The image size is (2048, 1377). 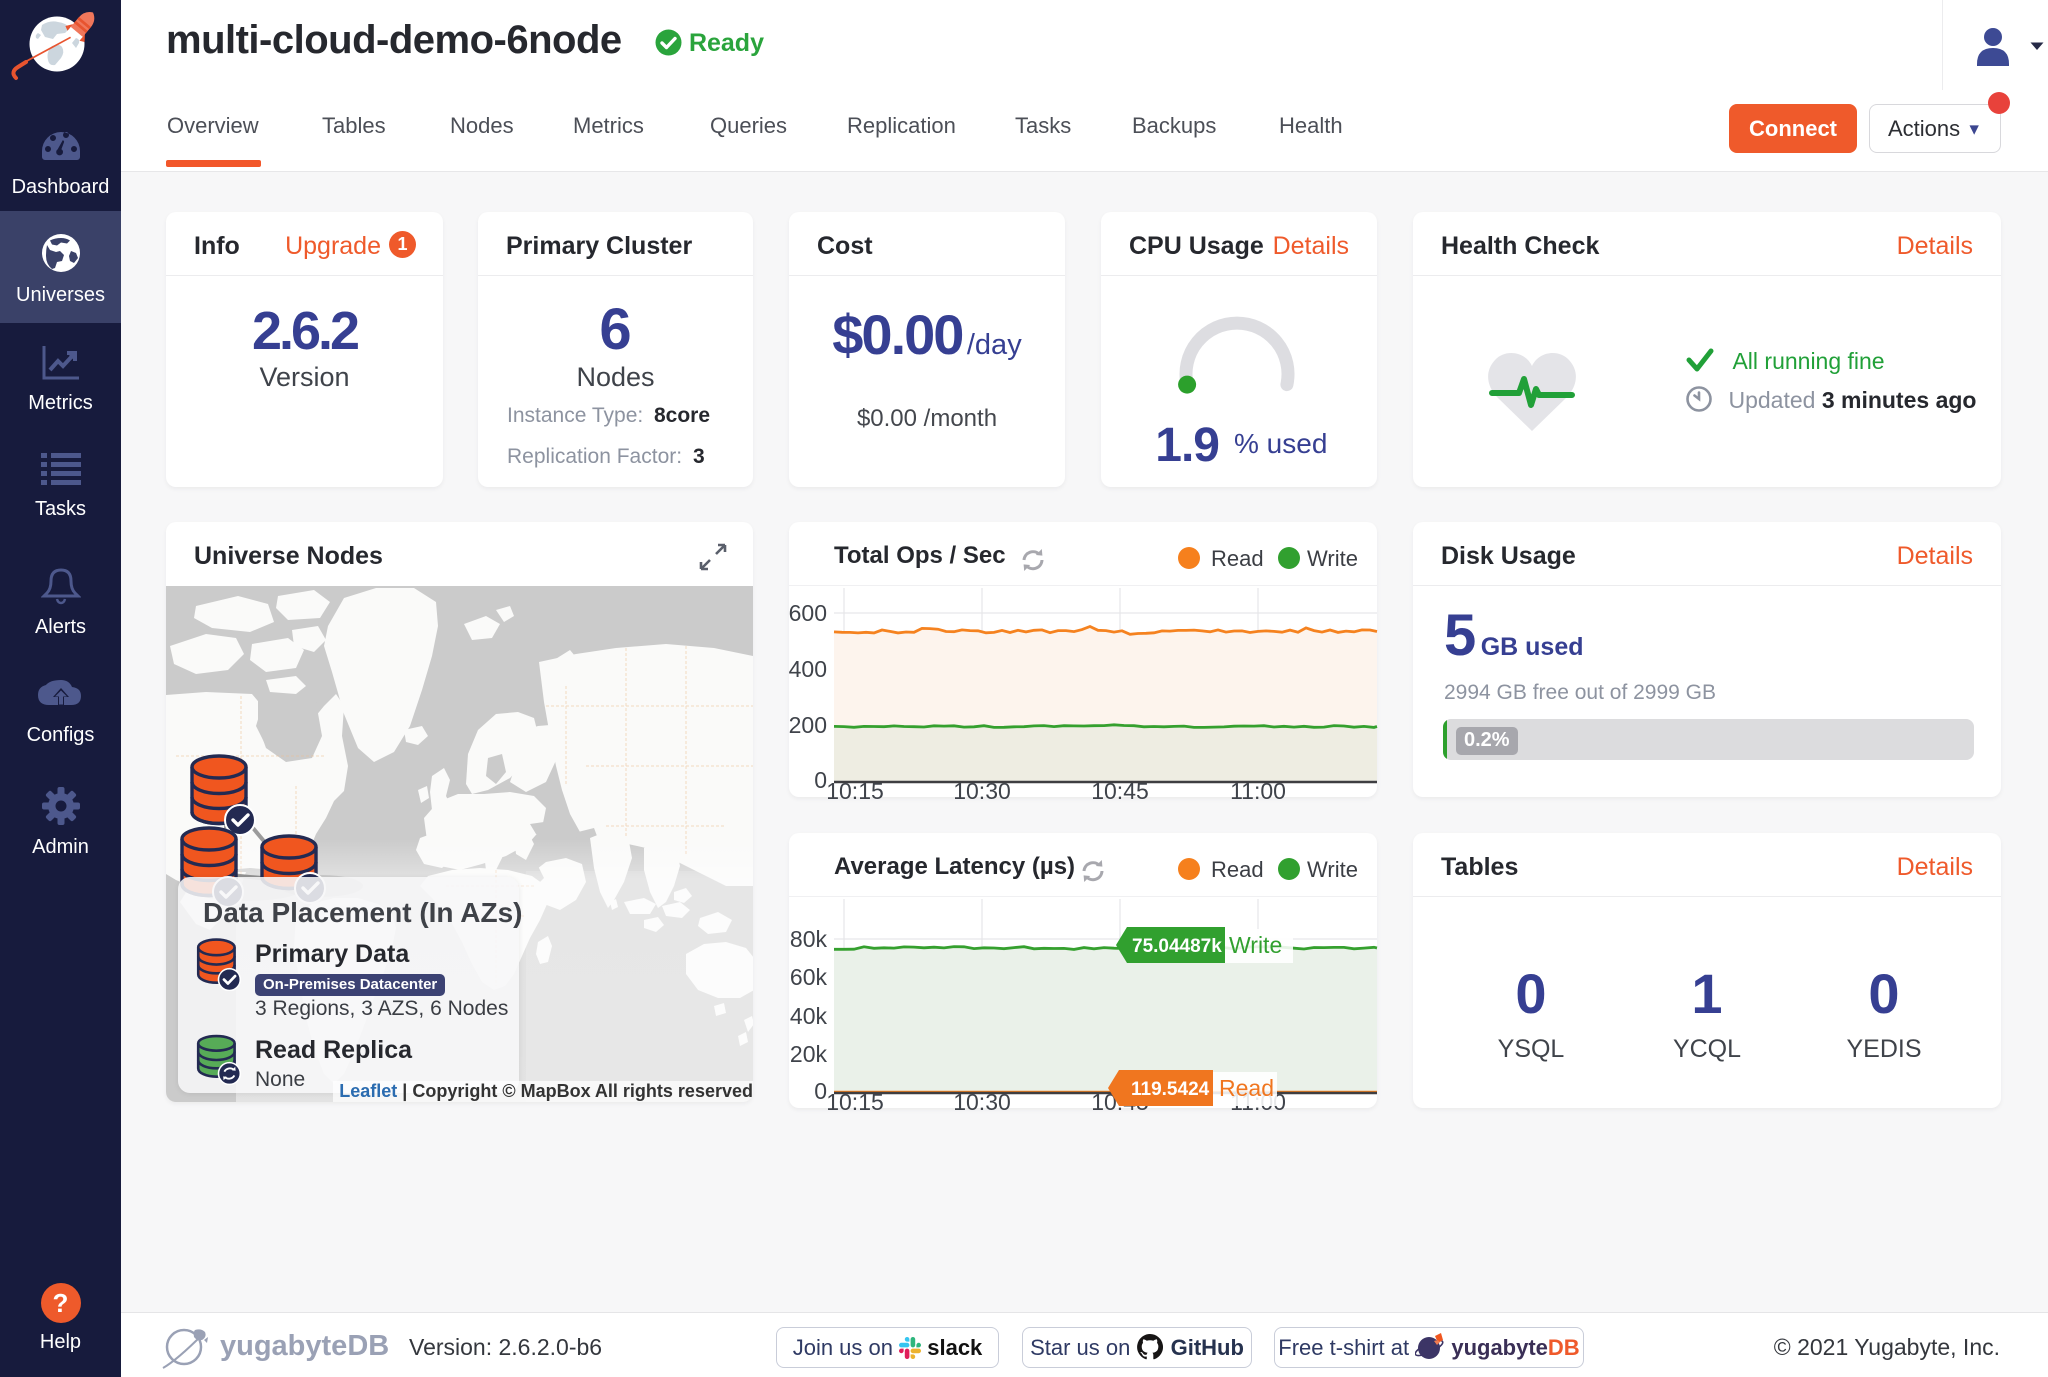 What do you see at coordinates (1177, 946) in the screenshot?
I see `svg-text: 75.04487k` at bounding box center [1177, 946].